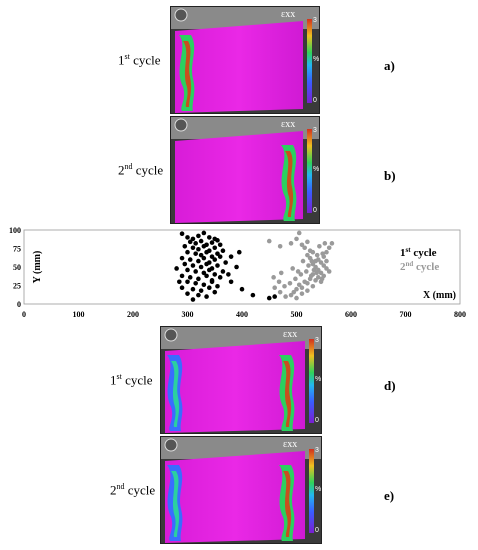 The image size is (478, 550). I want to click on legend-ordinal: 2, so click(403, 267).